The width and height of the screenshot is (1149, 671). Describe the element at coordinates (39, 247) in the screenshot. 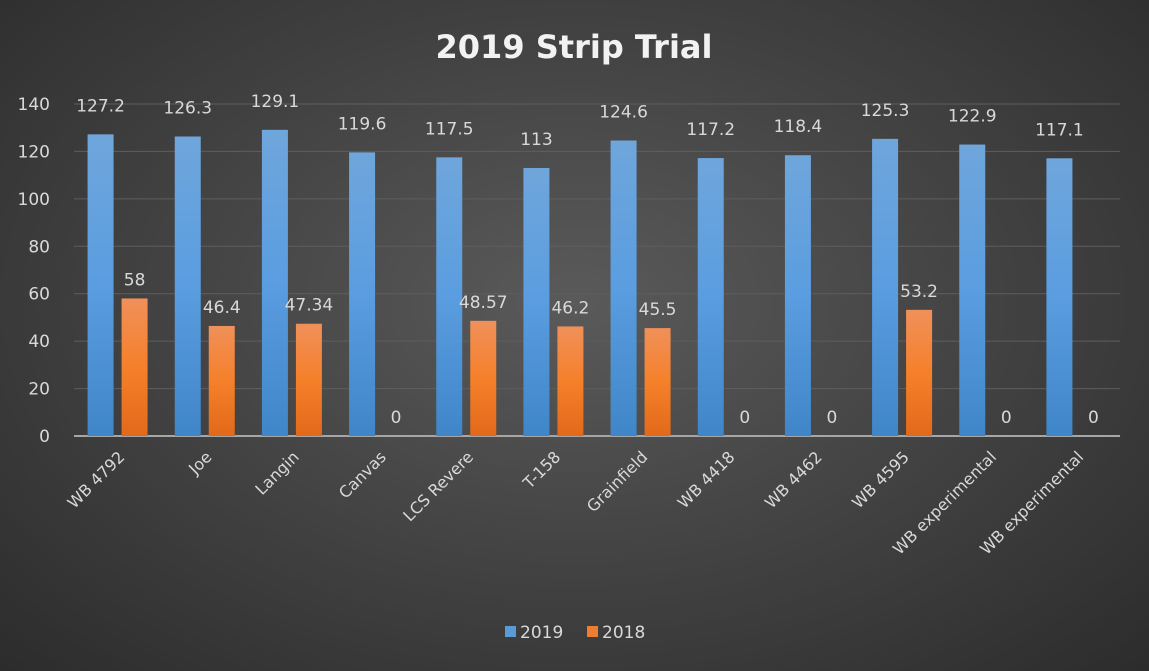

I see `y-tick-label: 80` at that location.